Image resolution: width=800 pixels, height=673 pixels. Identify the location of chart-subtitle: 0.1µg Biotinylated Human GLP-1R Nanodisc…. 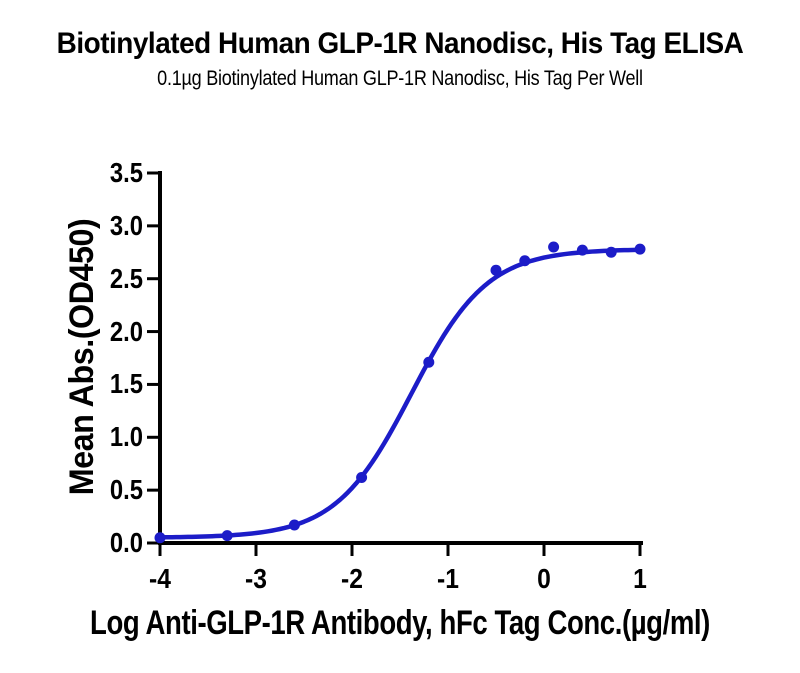
(400, 78).